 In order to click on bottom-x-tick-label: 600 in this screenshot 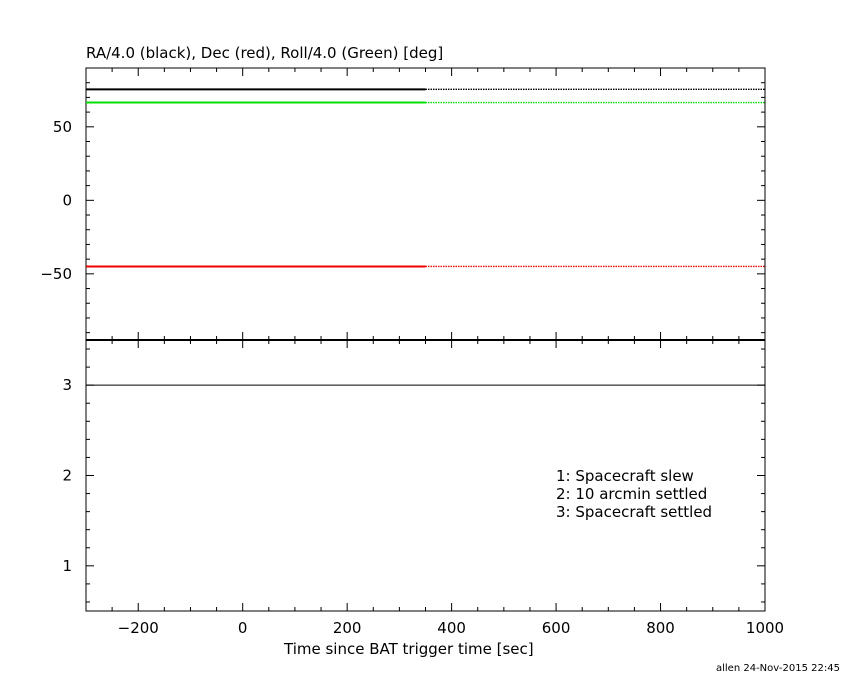, I will do `click(556, 628)`.